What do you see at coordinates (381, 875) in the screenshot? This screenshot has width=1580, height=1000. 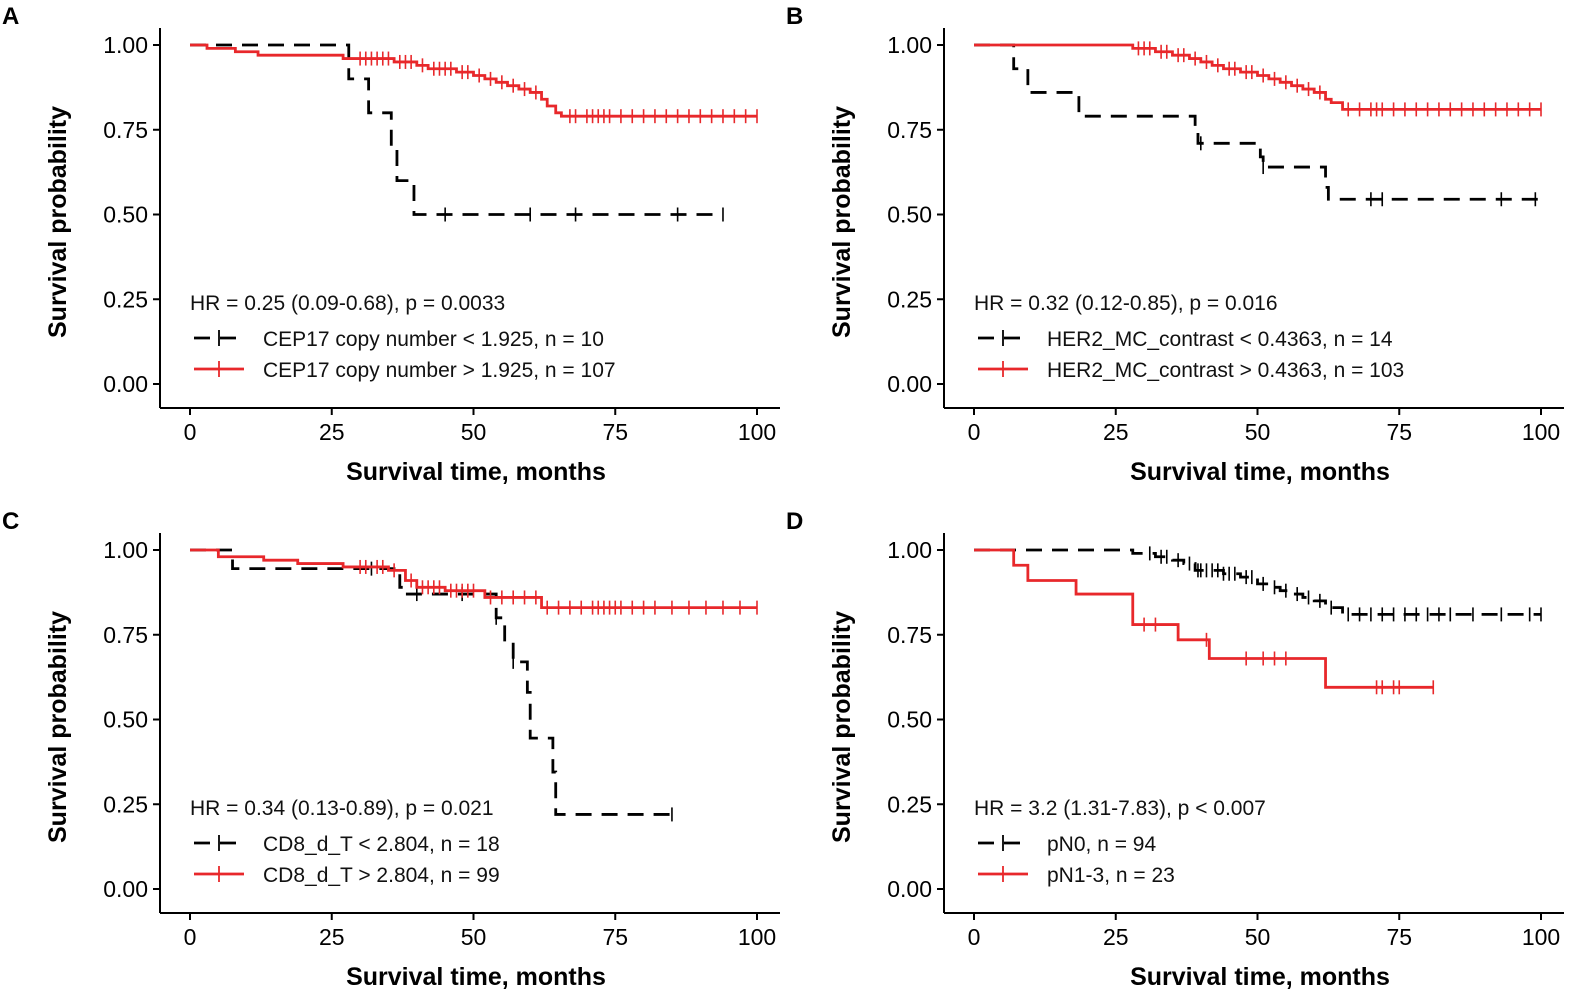 I see `legend-label: CD8_d_T > 2.804, n = 99` at bounding box center [381, 875].